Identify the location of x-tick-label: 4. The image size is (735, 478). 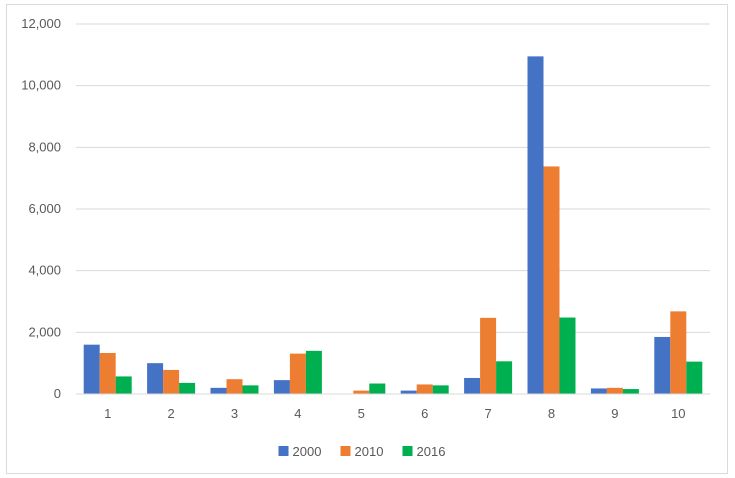
(297, 413).